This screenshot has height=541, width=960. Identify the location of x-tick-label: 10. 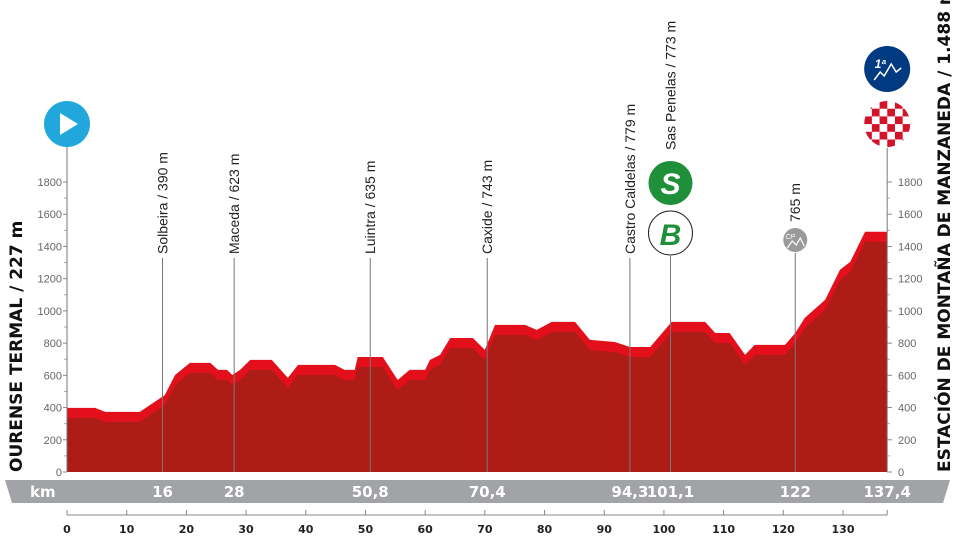
(127, 529).